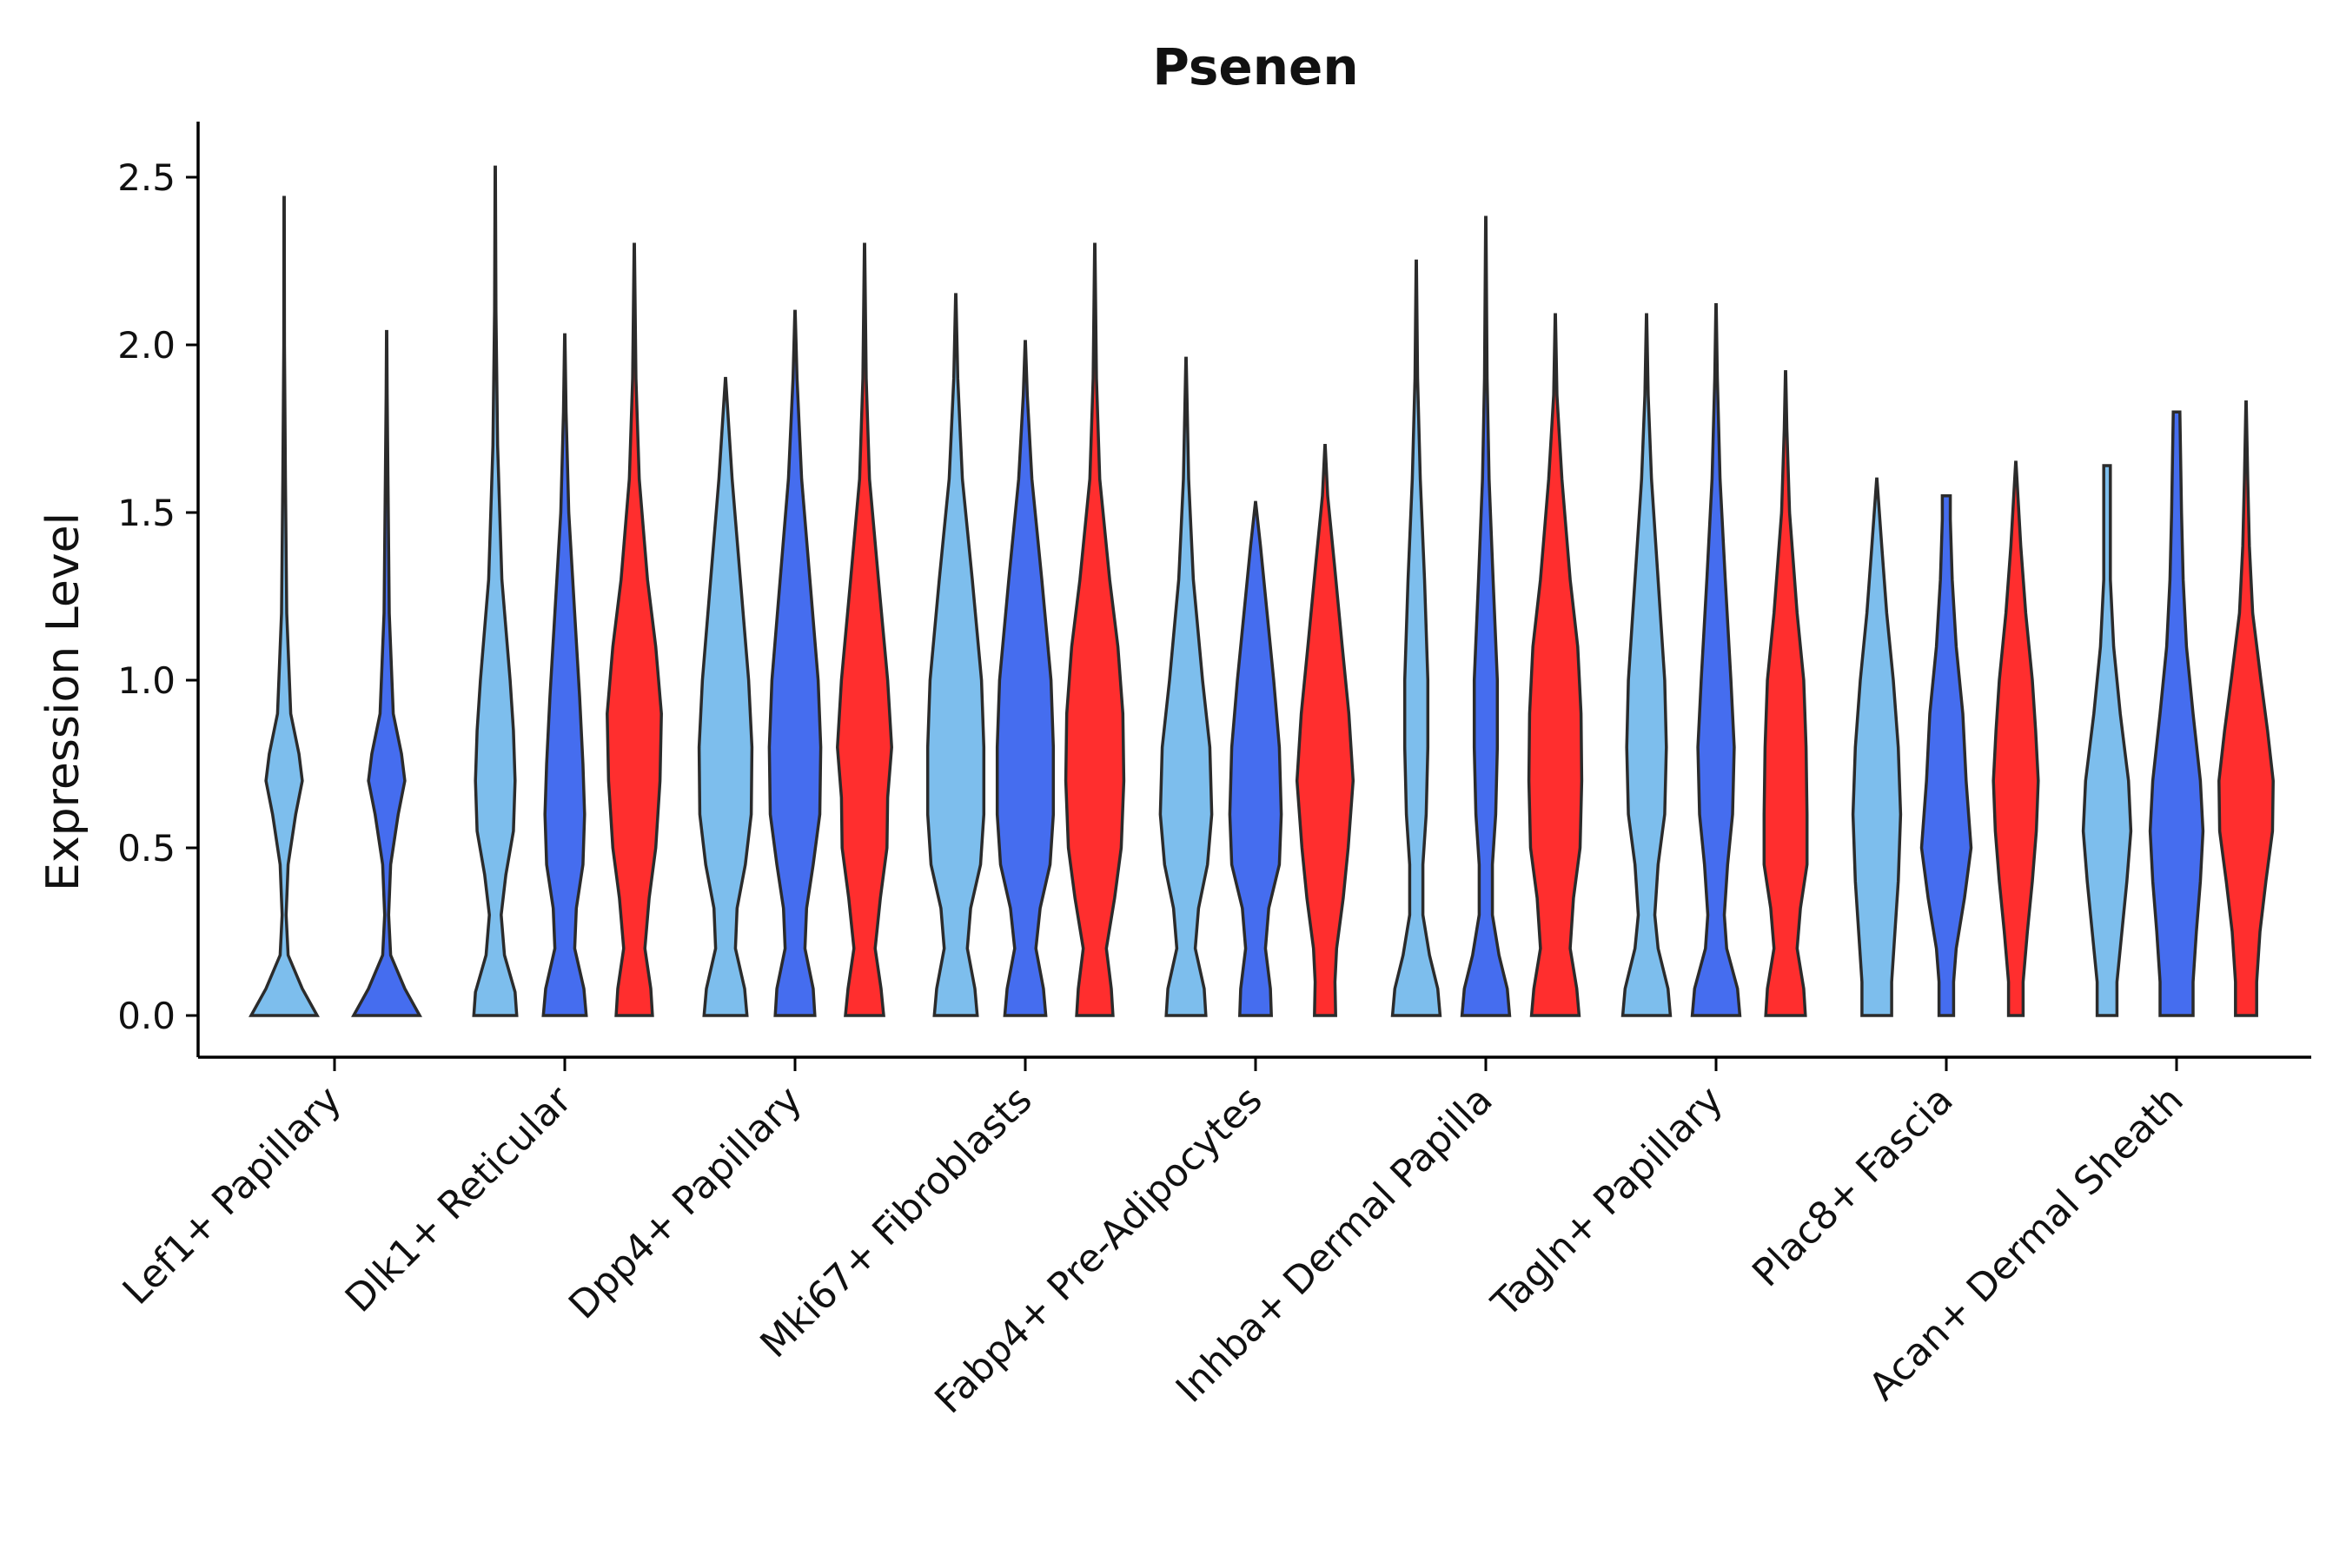 This screenshot has width=2346, height=1568. Describe the element at coordinates (146, 1016) in the screenshot. I see `y-tick-label: 0.0` at that location.